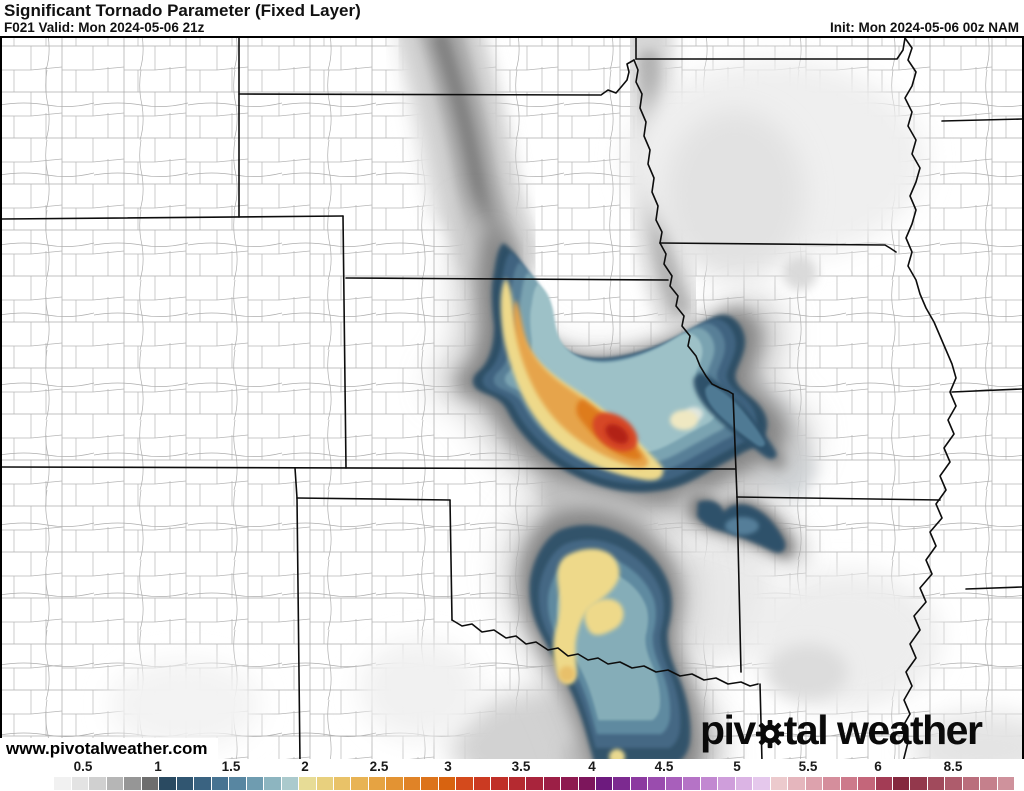 This screenshot has width=1024, height=791. Describe the element at coordinates (305, 766) in the screenshot. I see `colorbar-tick-label: 2` at that location.